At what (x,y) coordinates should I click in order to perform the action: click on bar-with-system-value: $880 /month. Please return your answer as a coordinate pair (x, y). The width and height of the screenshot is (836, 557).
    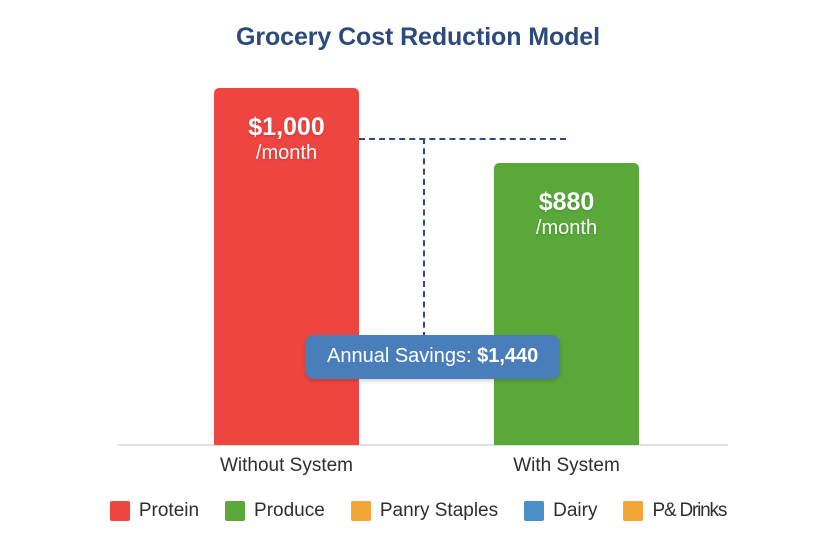
    Looking at the image, I should click on (566, 215).